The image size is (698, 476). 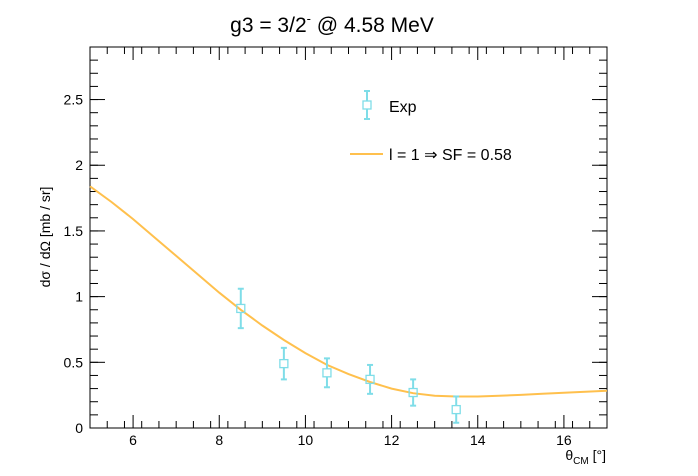 I want to click on legend-square-marker, so click(x=367, y=105).